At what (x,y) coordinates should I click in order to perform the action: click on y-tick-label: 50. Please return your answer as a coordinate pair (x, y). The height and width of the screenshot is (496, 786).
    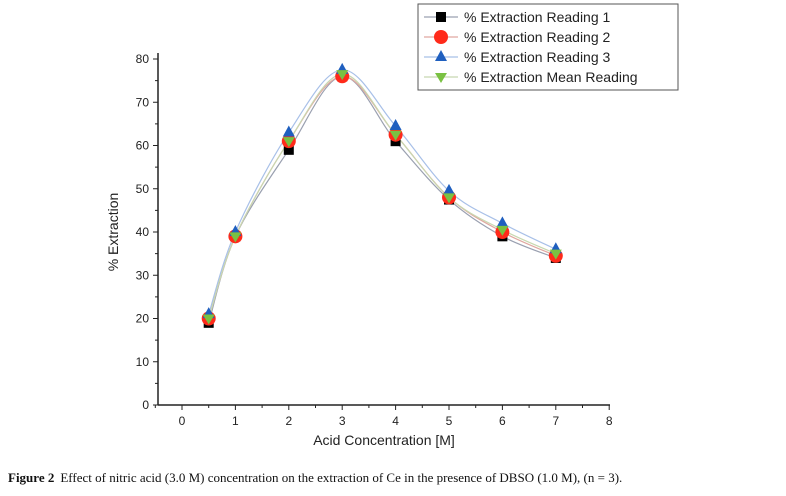
    Looking at the image, I should click on (143, 189).